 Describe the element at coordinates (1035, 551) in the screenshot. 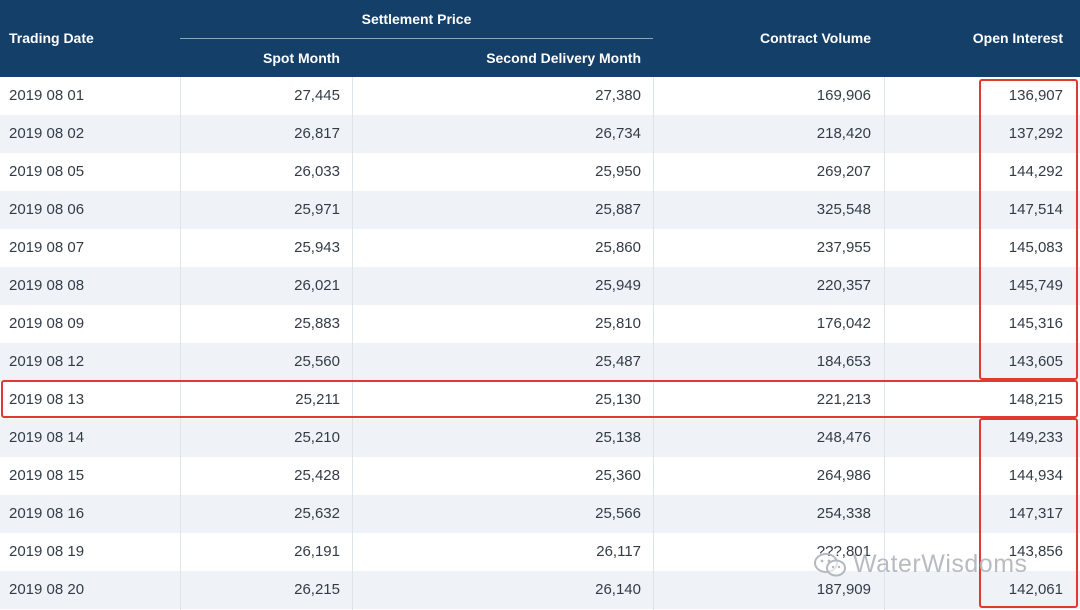

I see `cell-open-interest: 143,856` at that location.